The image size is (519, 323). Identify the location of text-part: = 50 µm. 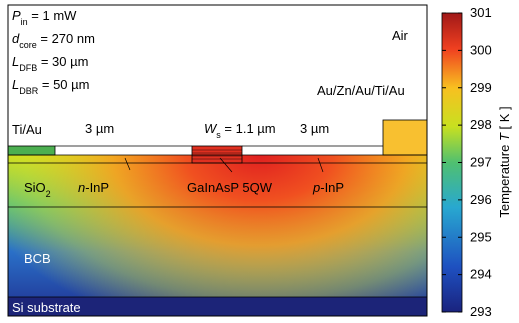
(63, 84).